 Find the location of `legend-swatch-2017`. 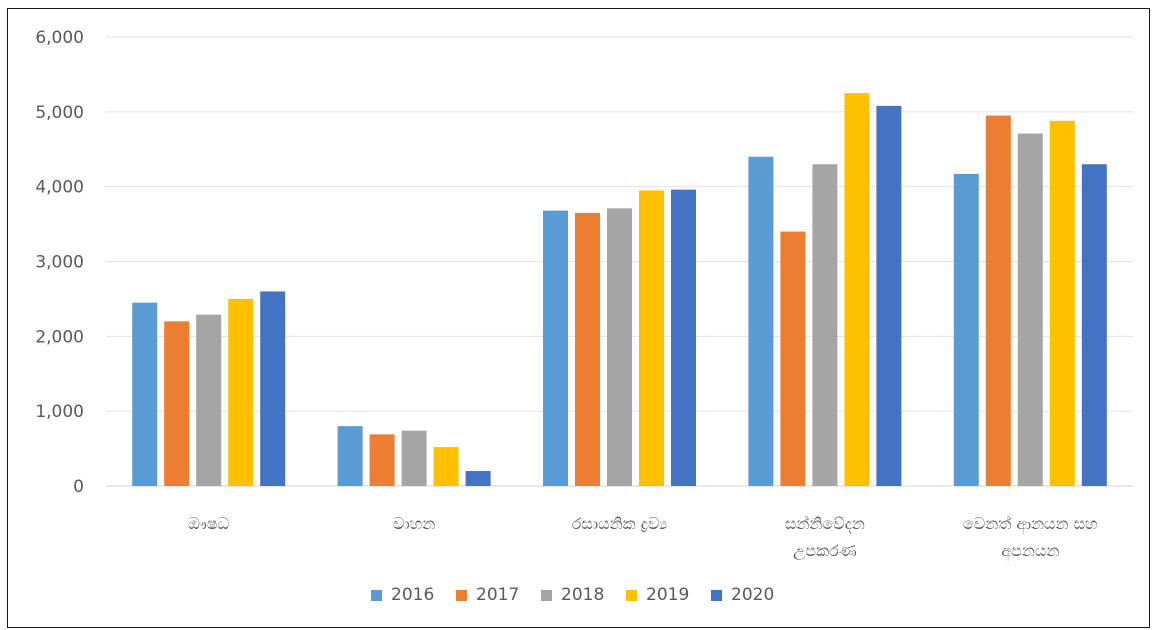

legend-swatch-2017 is located at coordinates (461, 595).